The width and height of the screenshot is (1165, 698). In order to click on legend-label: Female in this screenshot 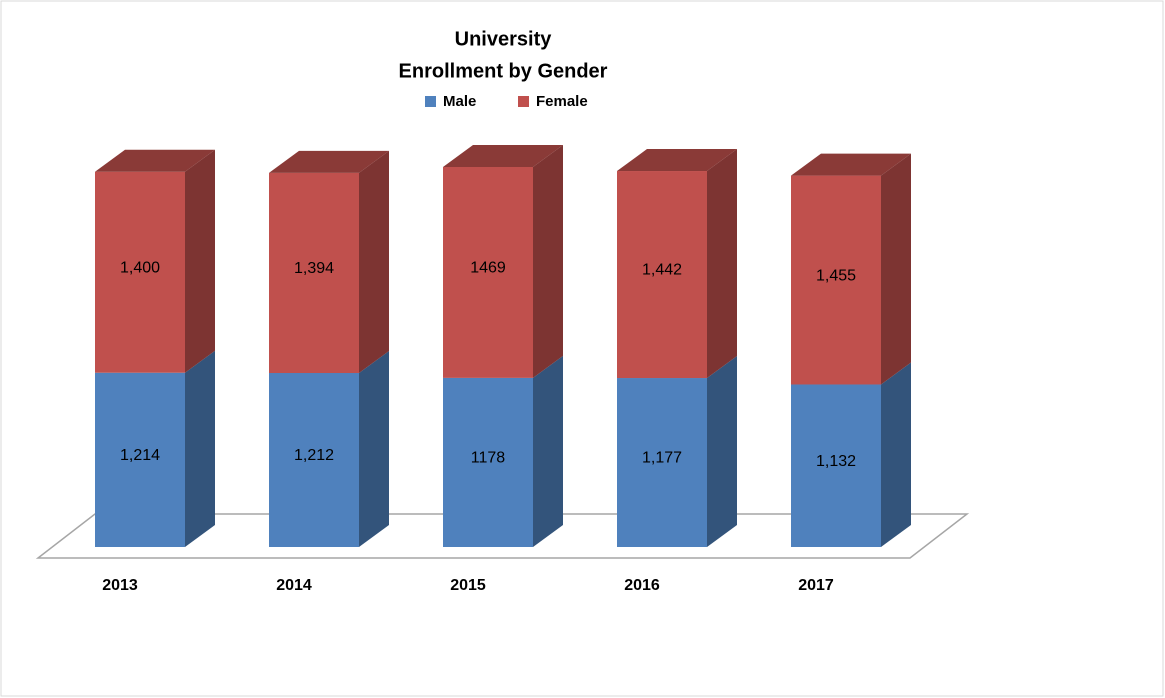, I will do `click(562, 101)`.